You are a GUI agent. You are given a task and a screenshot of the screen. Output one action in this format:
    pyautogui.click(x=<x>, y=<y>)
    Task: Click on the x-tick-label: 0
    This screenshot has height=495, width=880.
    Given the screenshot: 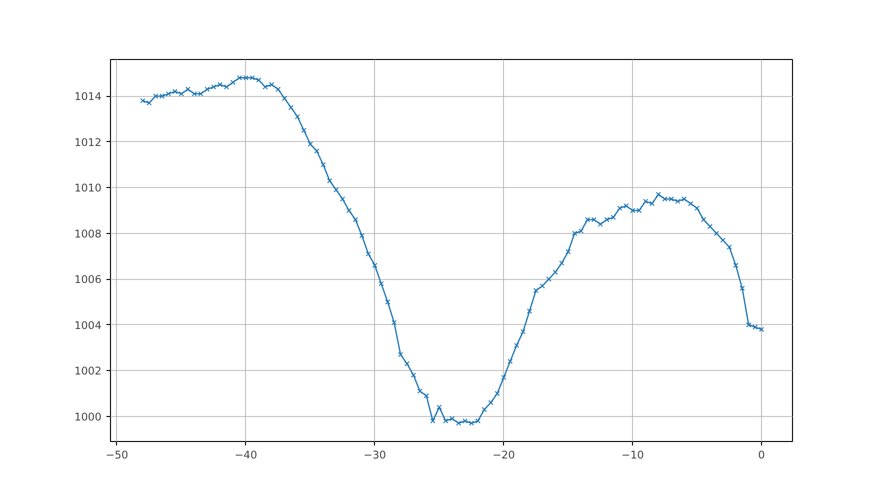 What is the action you would take?
    pyautogui.click(x=762, y=455)
    